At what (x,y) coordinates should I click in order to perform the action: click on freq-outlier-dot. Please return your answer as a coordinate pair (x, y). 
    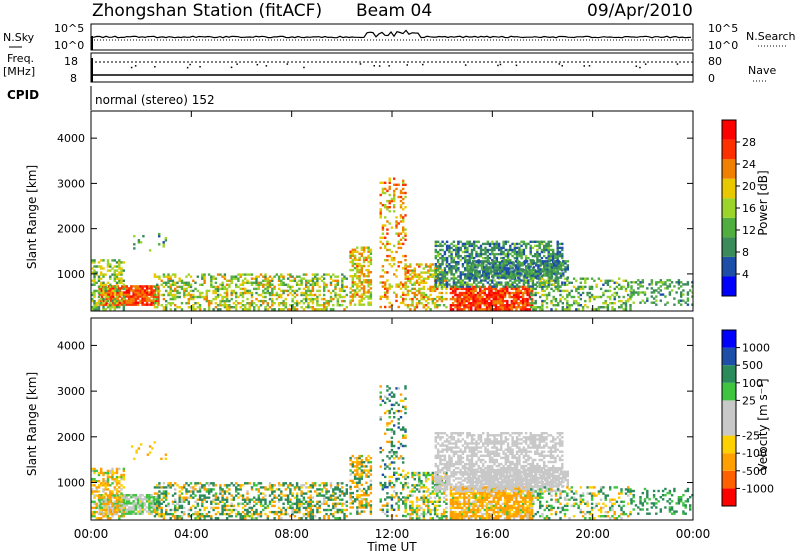
    Looking at the image, I should click on (379, 66).